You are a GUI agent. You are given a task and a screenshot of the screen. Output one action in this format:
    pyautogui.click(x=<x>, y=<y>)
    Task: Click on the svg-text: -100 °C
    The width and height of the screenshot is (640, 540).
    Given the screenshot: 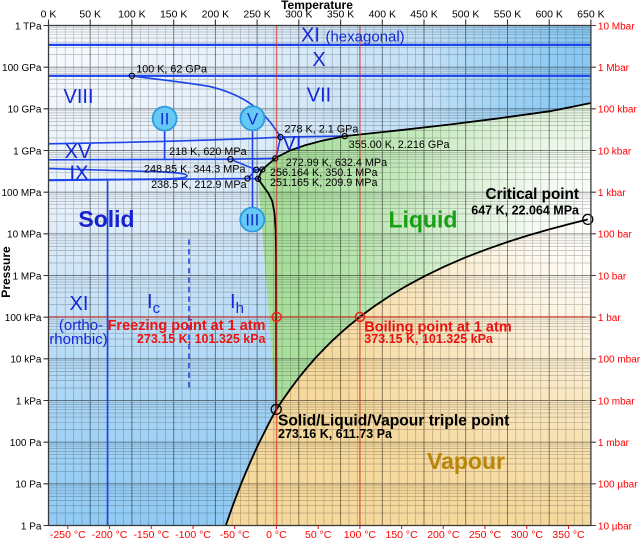 What is the action you would take?
    pyautogui.click(x=193, y=534)
    